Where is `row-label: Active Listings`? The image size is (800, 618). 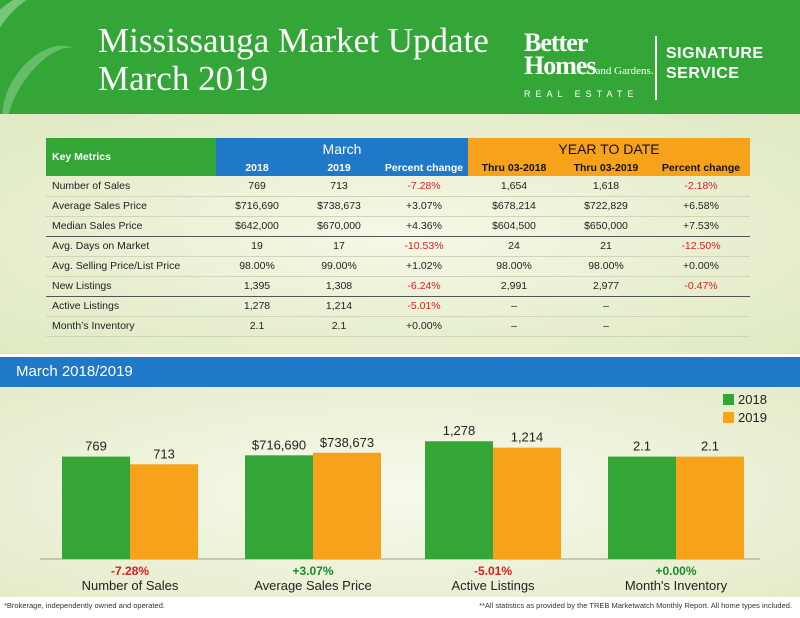 row-label: Active Listings is located at coordinates (131, 306).